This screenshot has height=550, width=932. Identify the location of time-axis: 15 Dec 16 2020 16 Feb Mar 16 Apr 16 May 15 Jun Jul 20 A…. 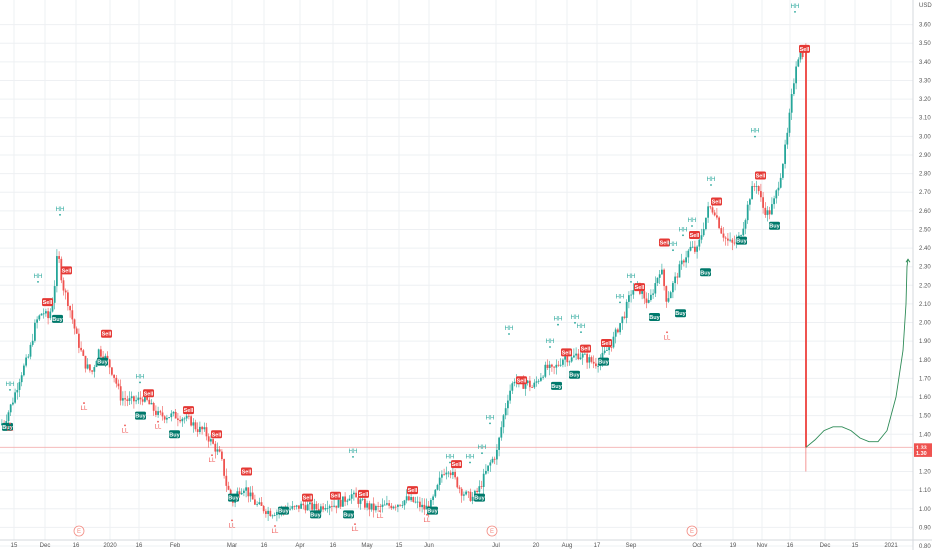
(466, 544).